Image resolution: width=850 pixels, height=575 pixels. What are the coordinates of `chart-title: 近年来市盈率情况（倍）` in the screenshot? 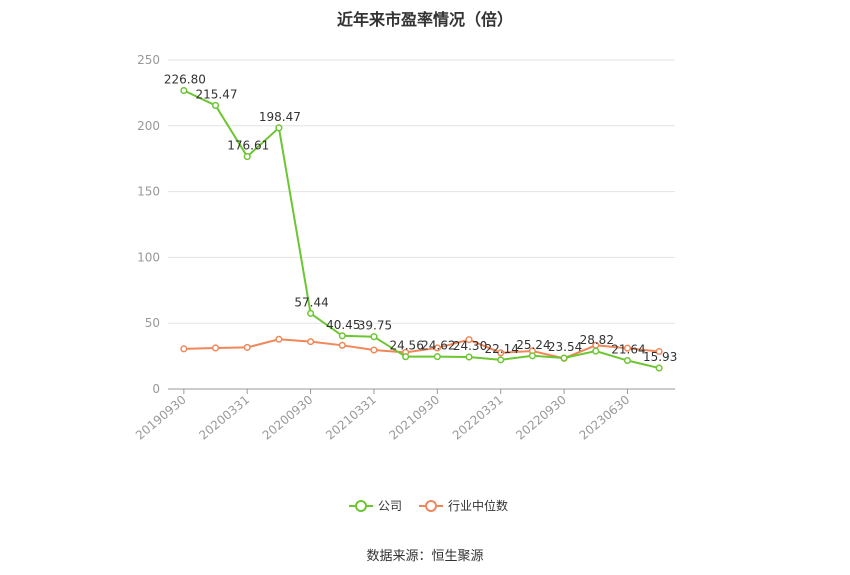 It's located at (424, 19).